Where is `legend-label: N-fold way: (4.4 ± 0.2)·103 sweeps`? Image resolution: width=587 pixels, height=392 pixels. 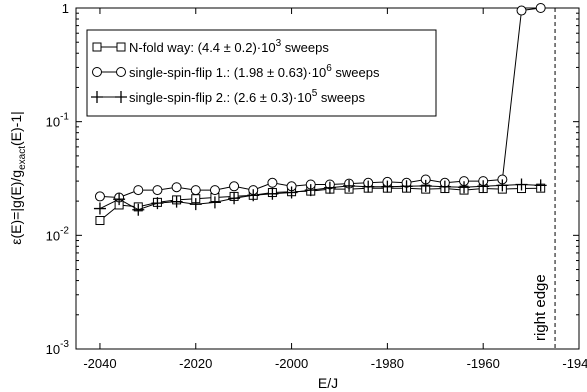
legend-label: N-fold way: (4.4 ± 0.2)·103 sweeps is located at coordinates (229, 46).